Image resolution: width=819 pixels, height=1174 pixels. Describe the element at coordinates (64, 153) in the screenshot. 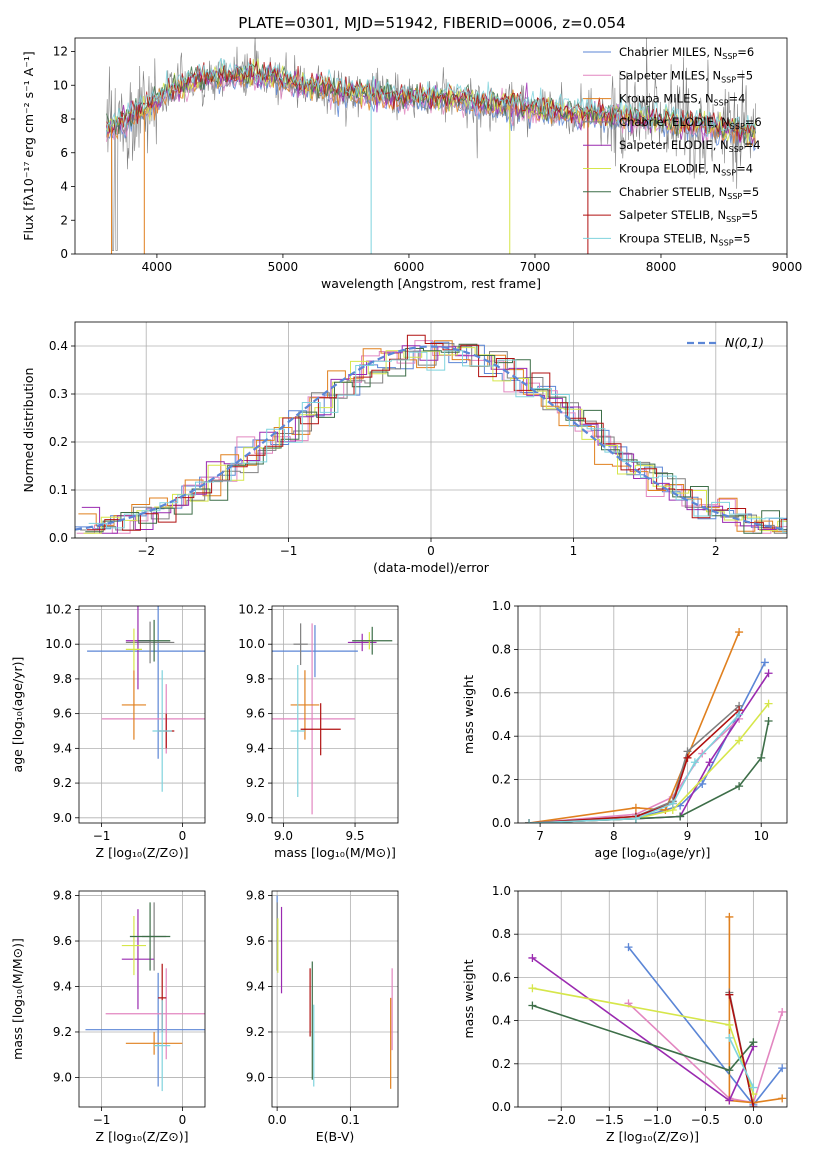

I see `y-tick-label: 6` at that location.